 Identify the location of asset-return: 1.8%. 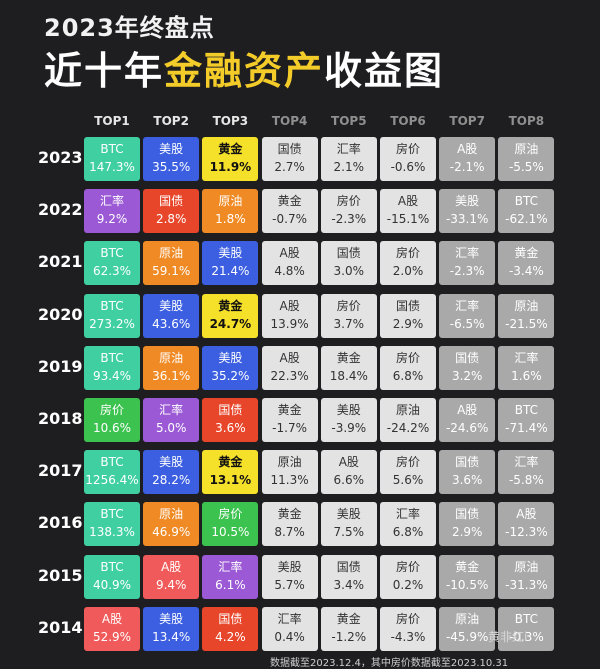
(230, 219).